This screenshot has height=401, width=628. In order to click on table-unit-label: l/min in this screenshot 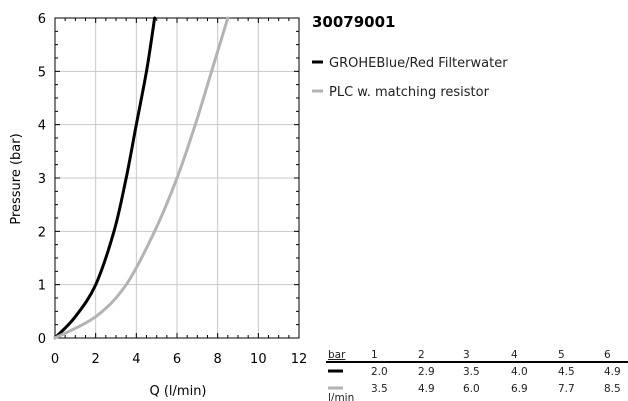, I will do `click(341, 396)`.